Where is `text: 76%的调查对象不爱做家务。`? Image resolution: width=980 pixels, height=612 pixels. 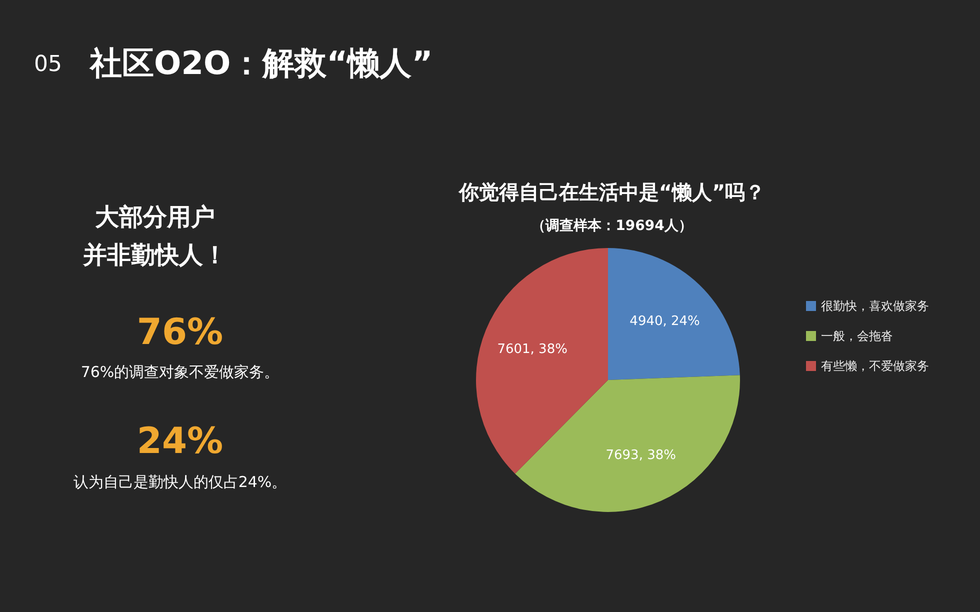
text: 76%的调查对象不爱做家务。 is located at coordinates (180, 372).